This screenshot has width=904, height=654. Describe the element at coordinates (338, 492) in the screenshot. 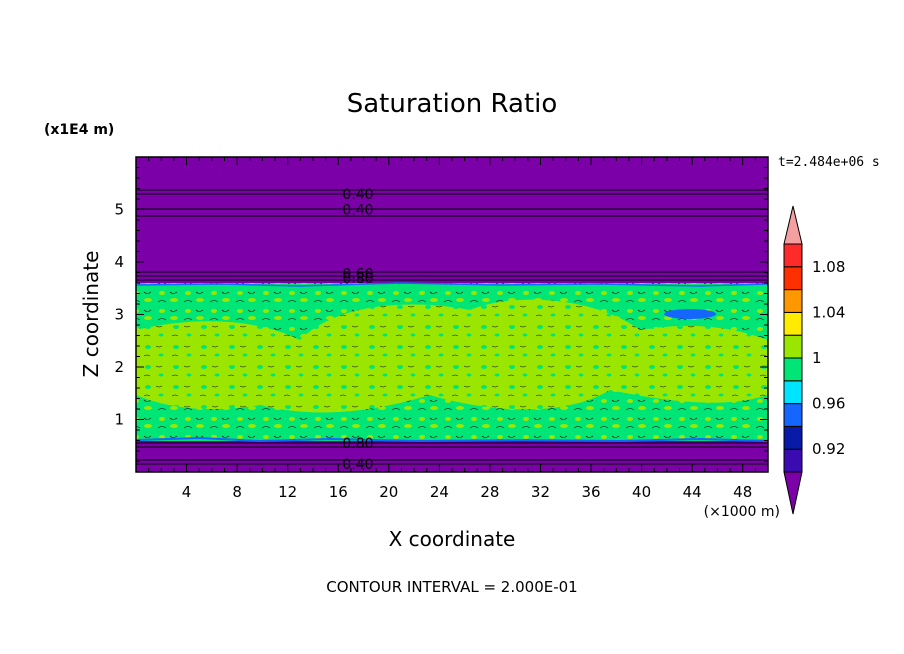

I see `x-tick-label: 16` at that location.